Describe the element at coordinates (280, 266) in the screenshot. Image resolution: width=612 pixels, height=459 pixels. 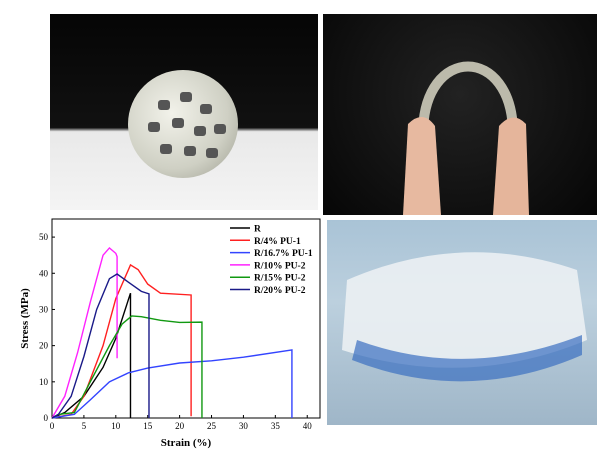
I see `legend-label-3: R/10% PU-2` at that location.